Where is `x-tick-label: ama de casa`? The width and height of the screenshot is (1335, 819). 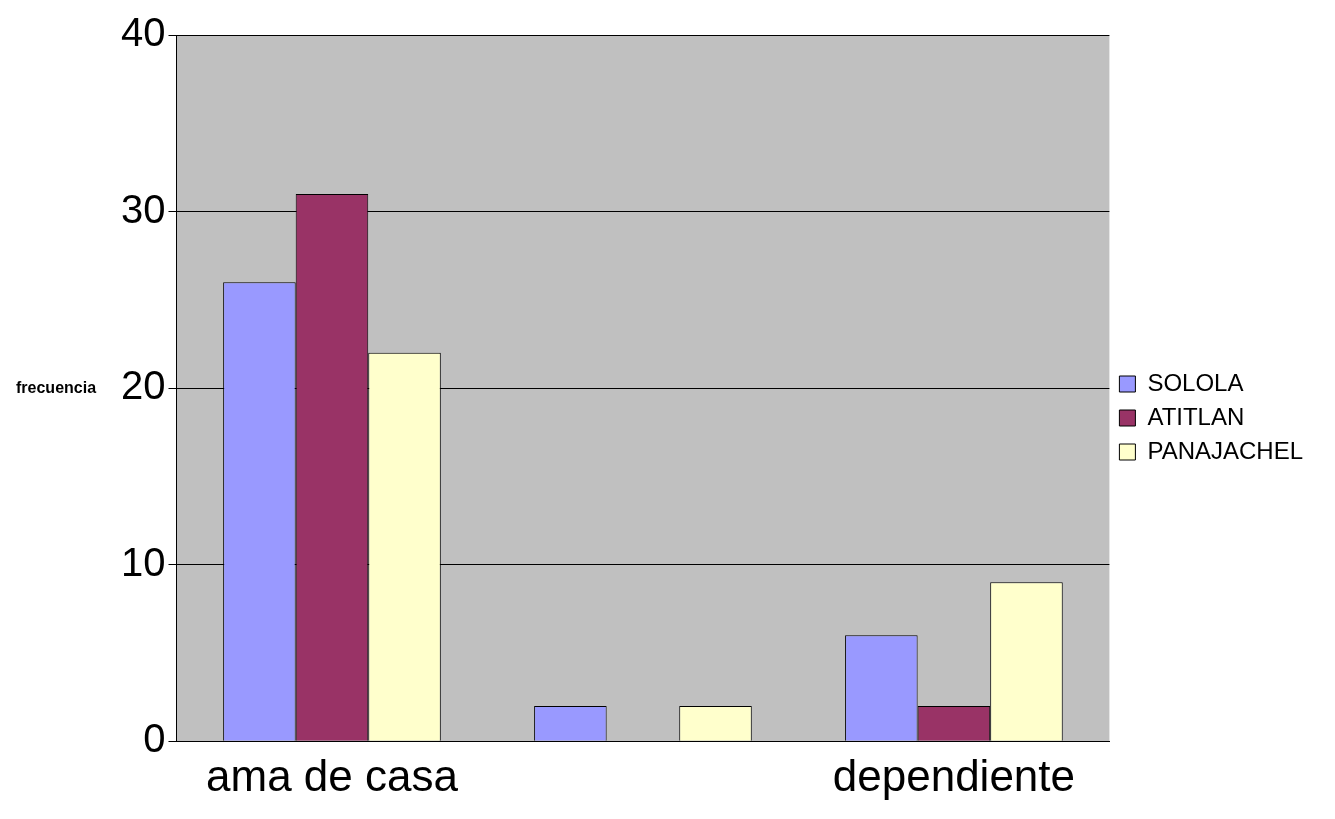
x-tick-label: ama de casa is located at coordinates (332, 775).